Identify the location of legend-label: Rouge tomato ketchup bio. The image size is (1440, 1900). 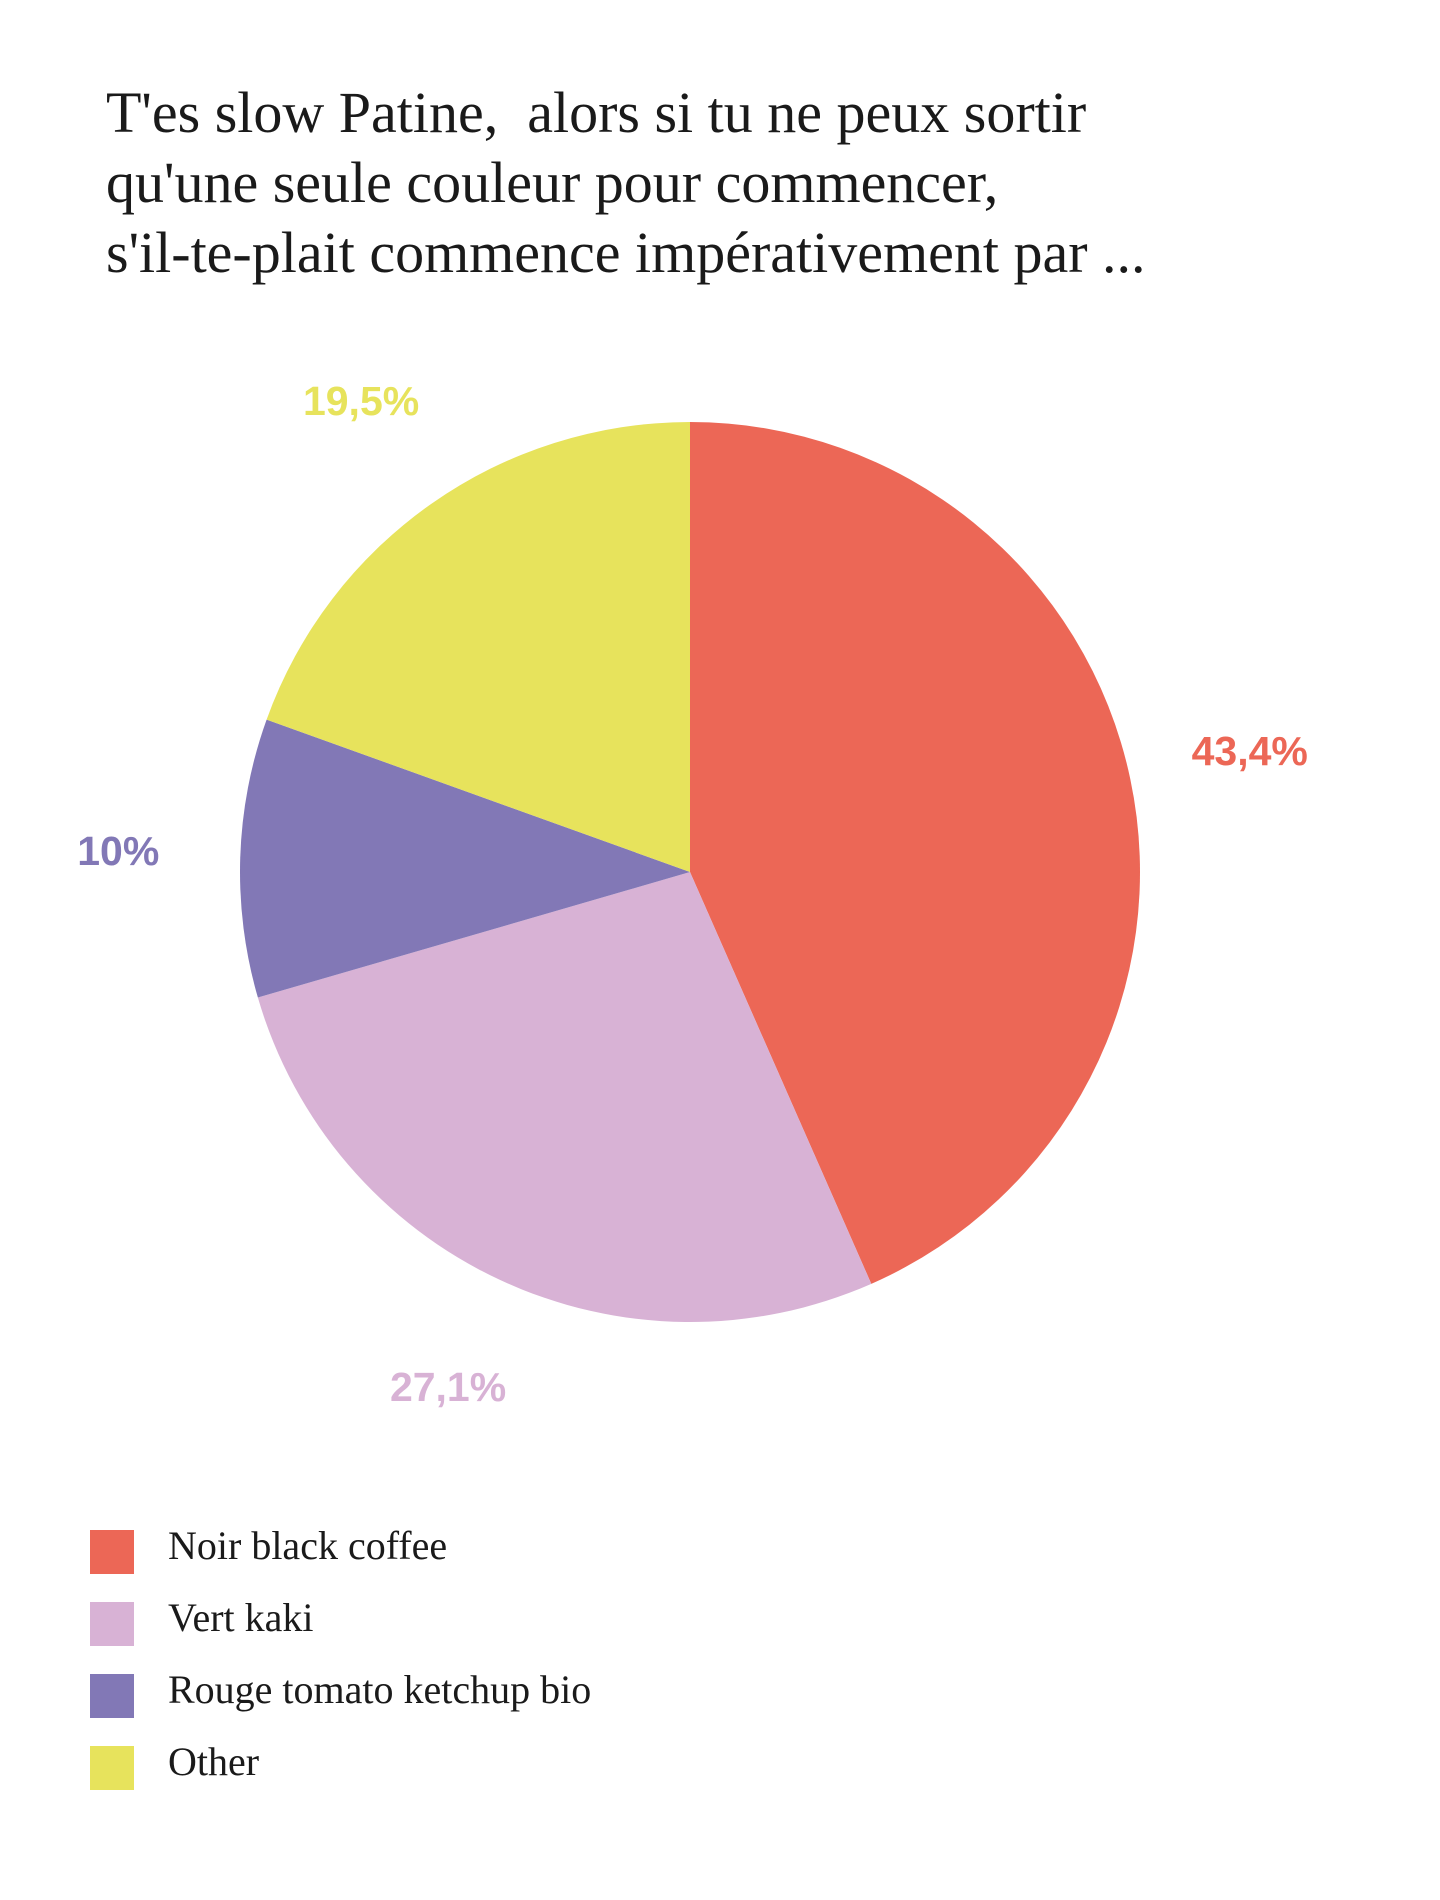
(380, 1689).